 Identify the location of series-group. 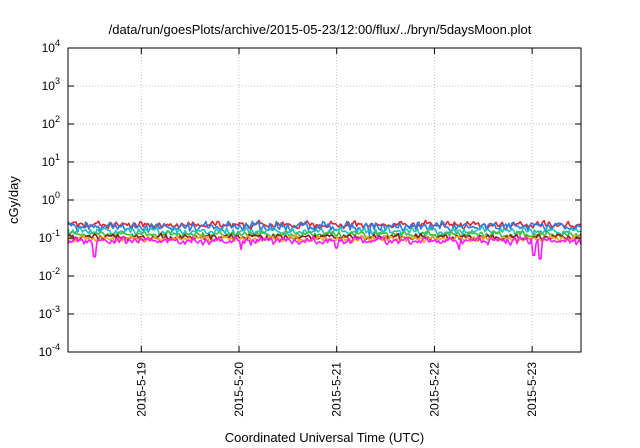
(324, 239).